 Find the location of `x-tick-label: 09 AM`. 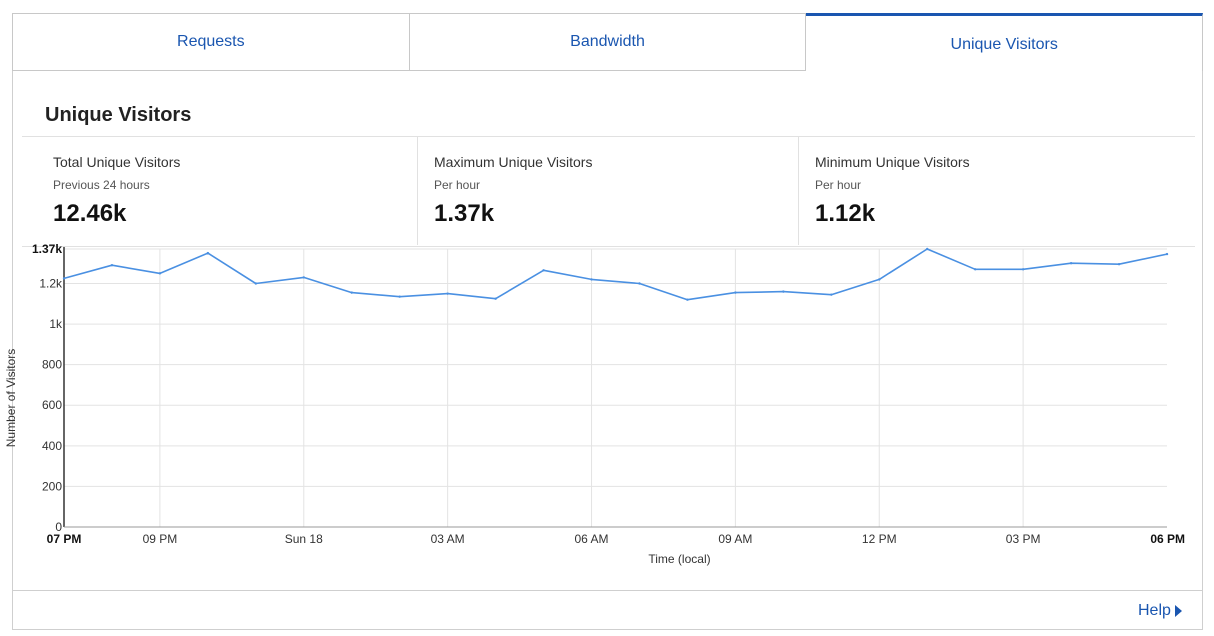

x-tick-label: 09 AM is located at coordinates (735, 539).